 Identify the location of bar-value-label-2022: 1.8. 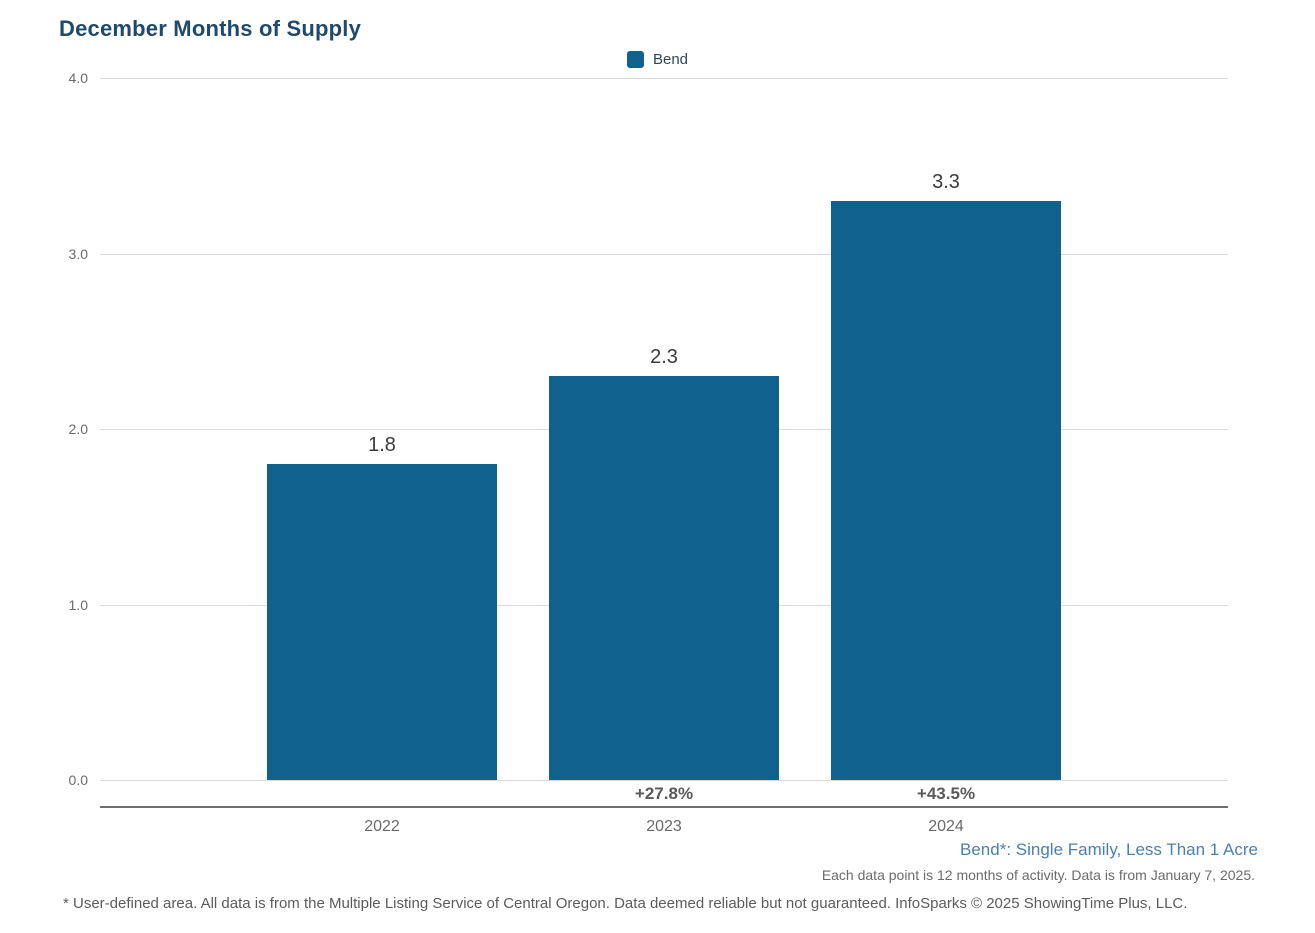
(382, 445).